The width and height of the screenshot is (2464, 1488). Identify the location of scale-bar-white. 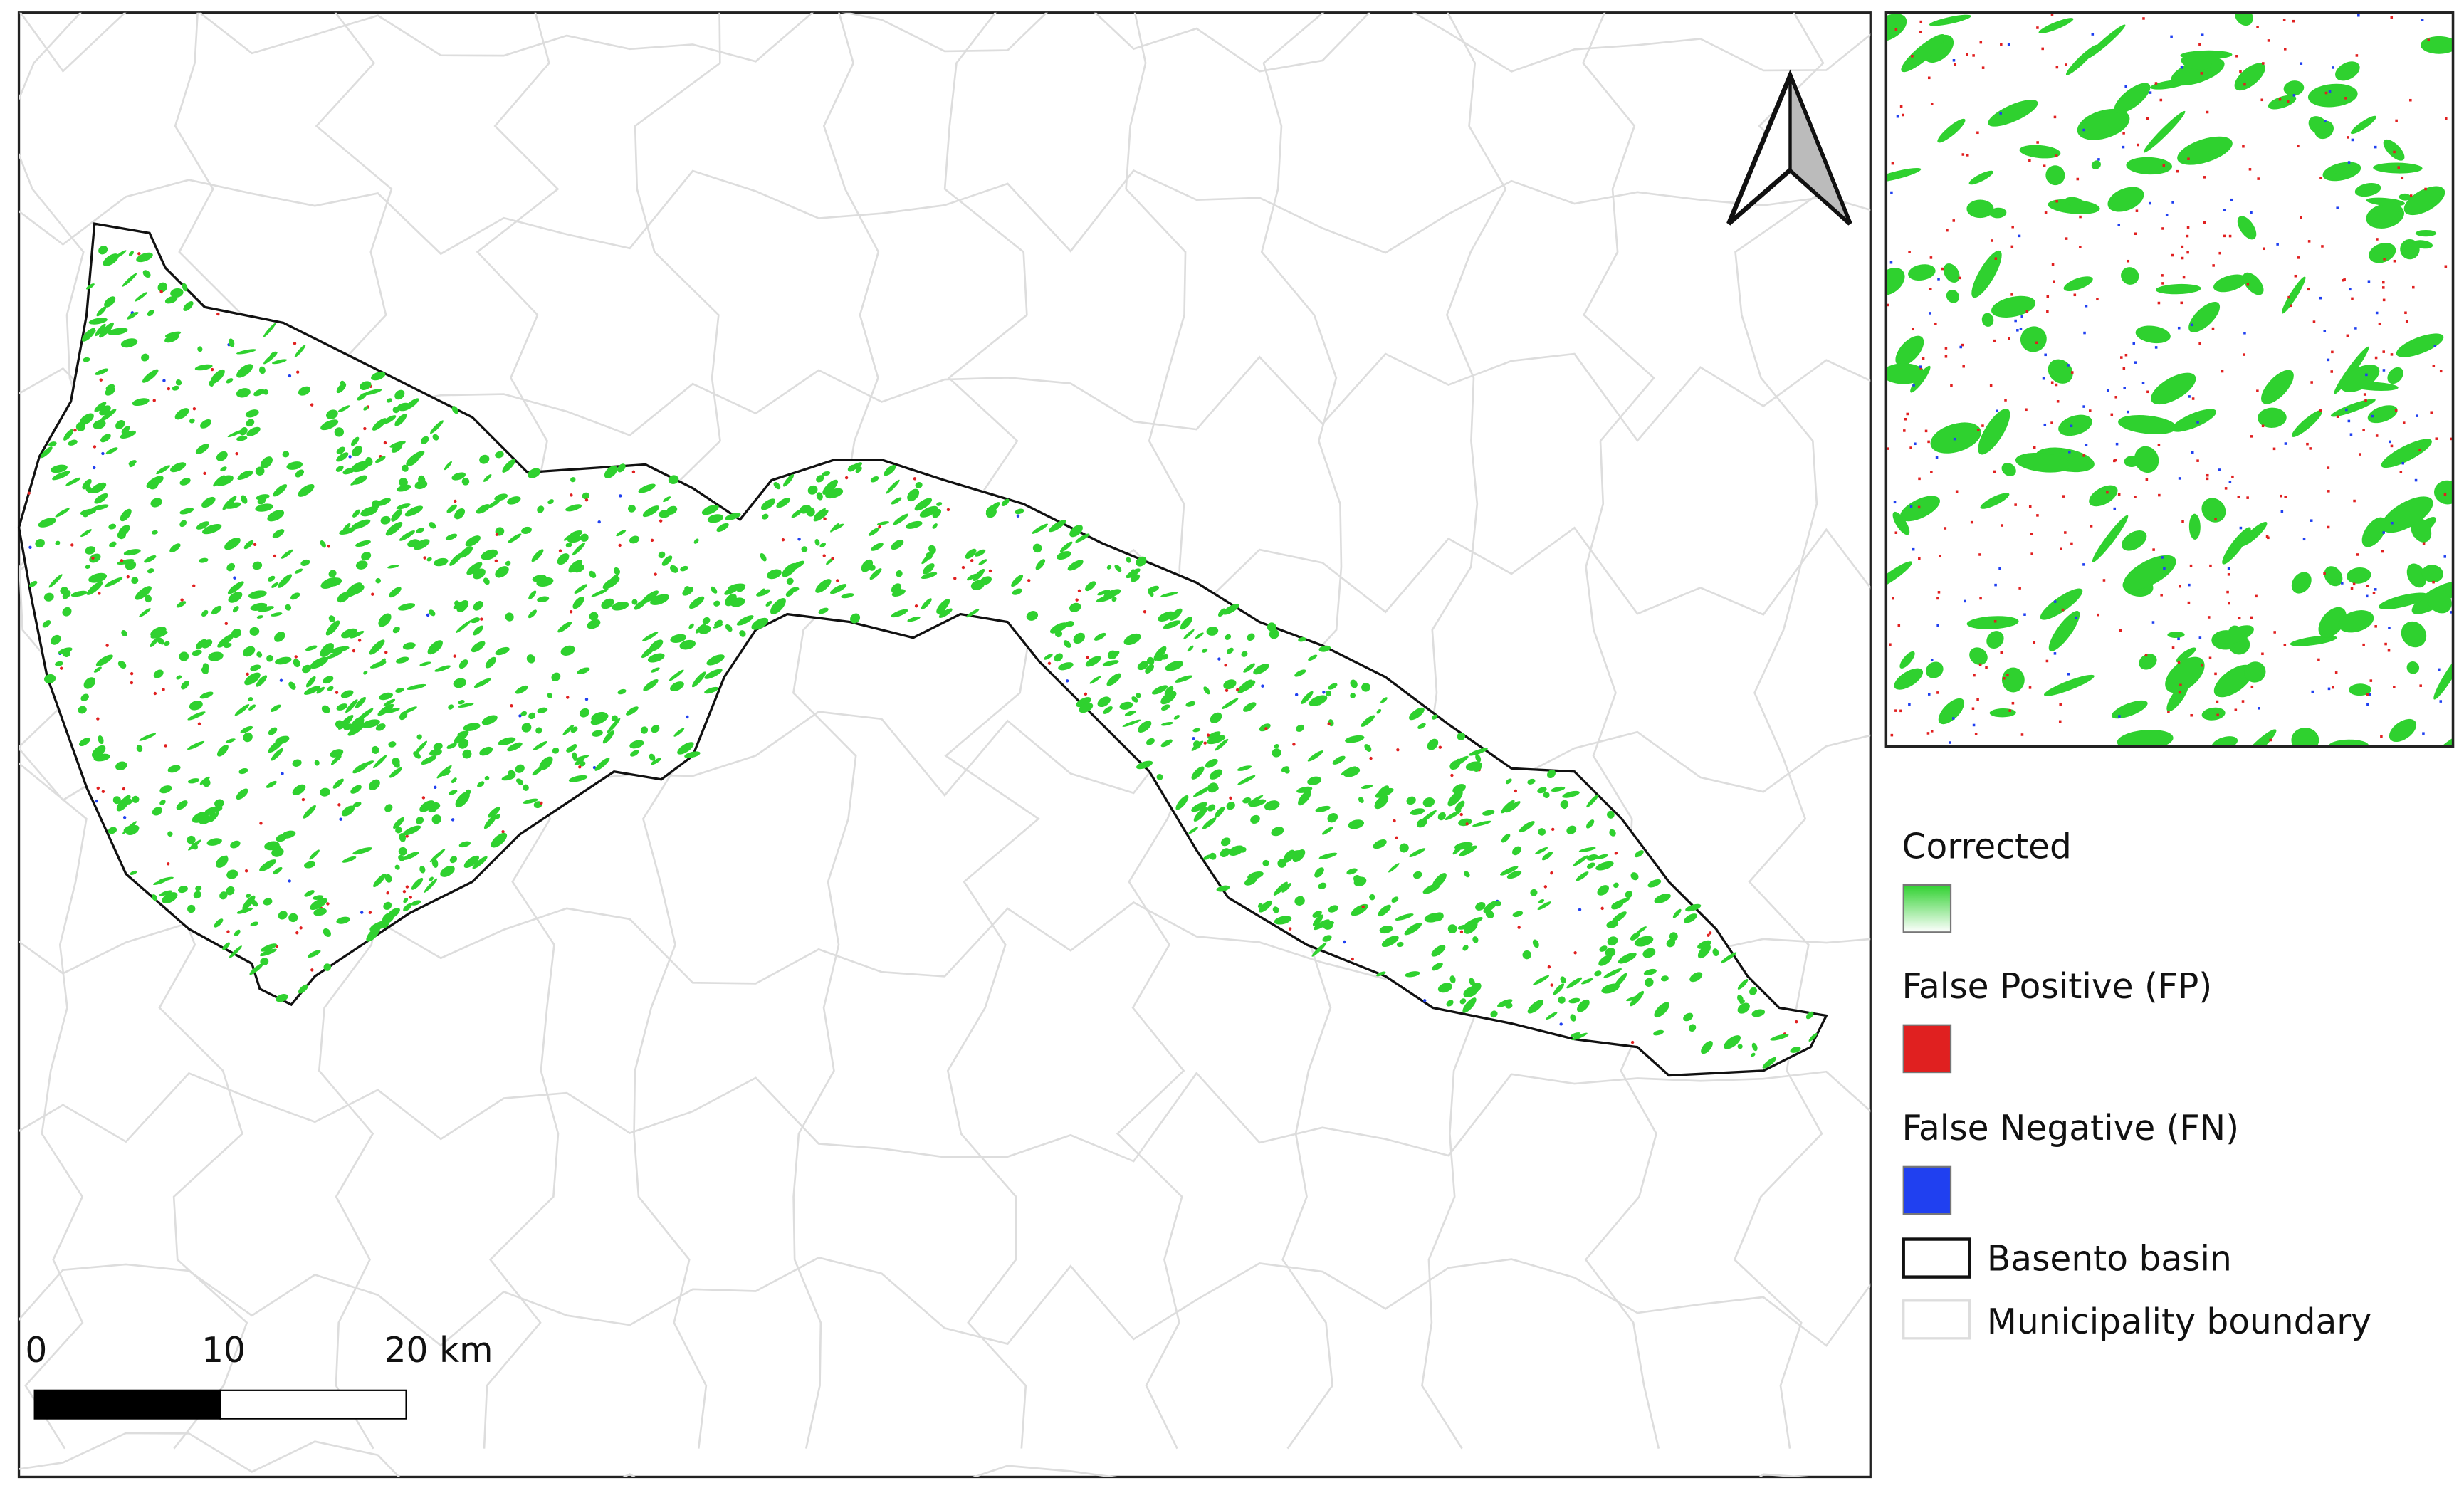
(313, 1404).